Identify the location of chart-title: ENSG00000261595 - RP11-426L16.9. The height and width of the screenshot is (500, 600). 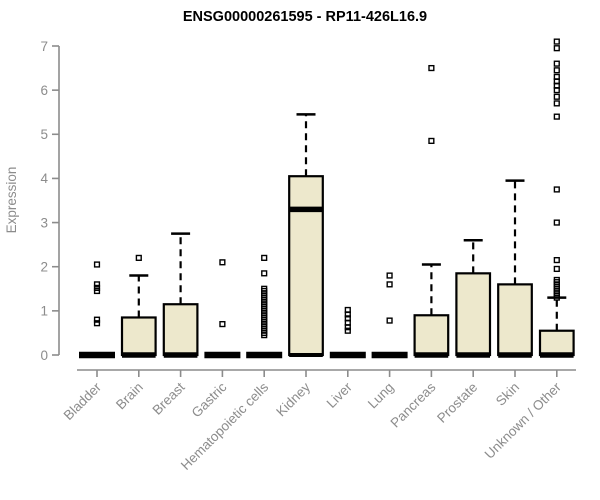
(305, 17).